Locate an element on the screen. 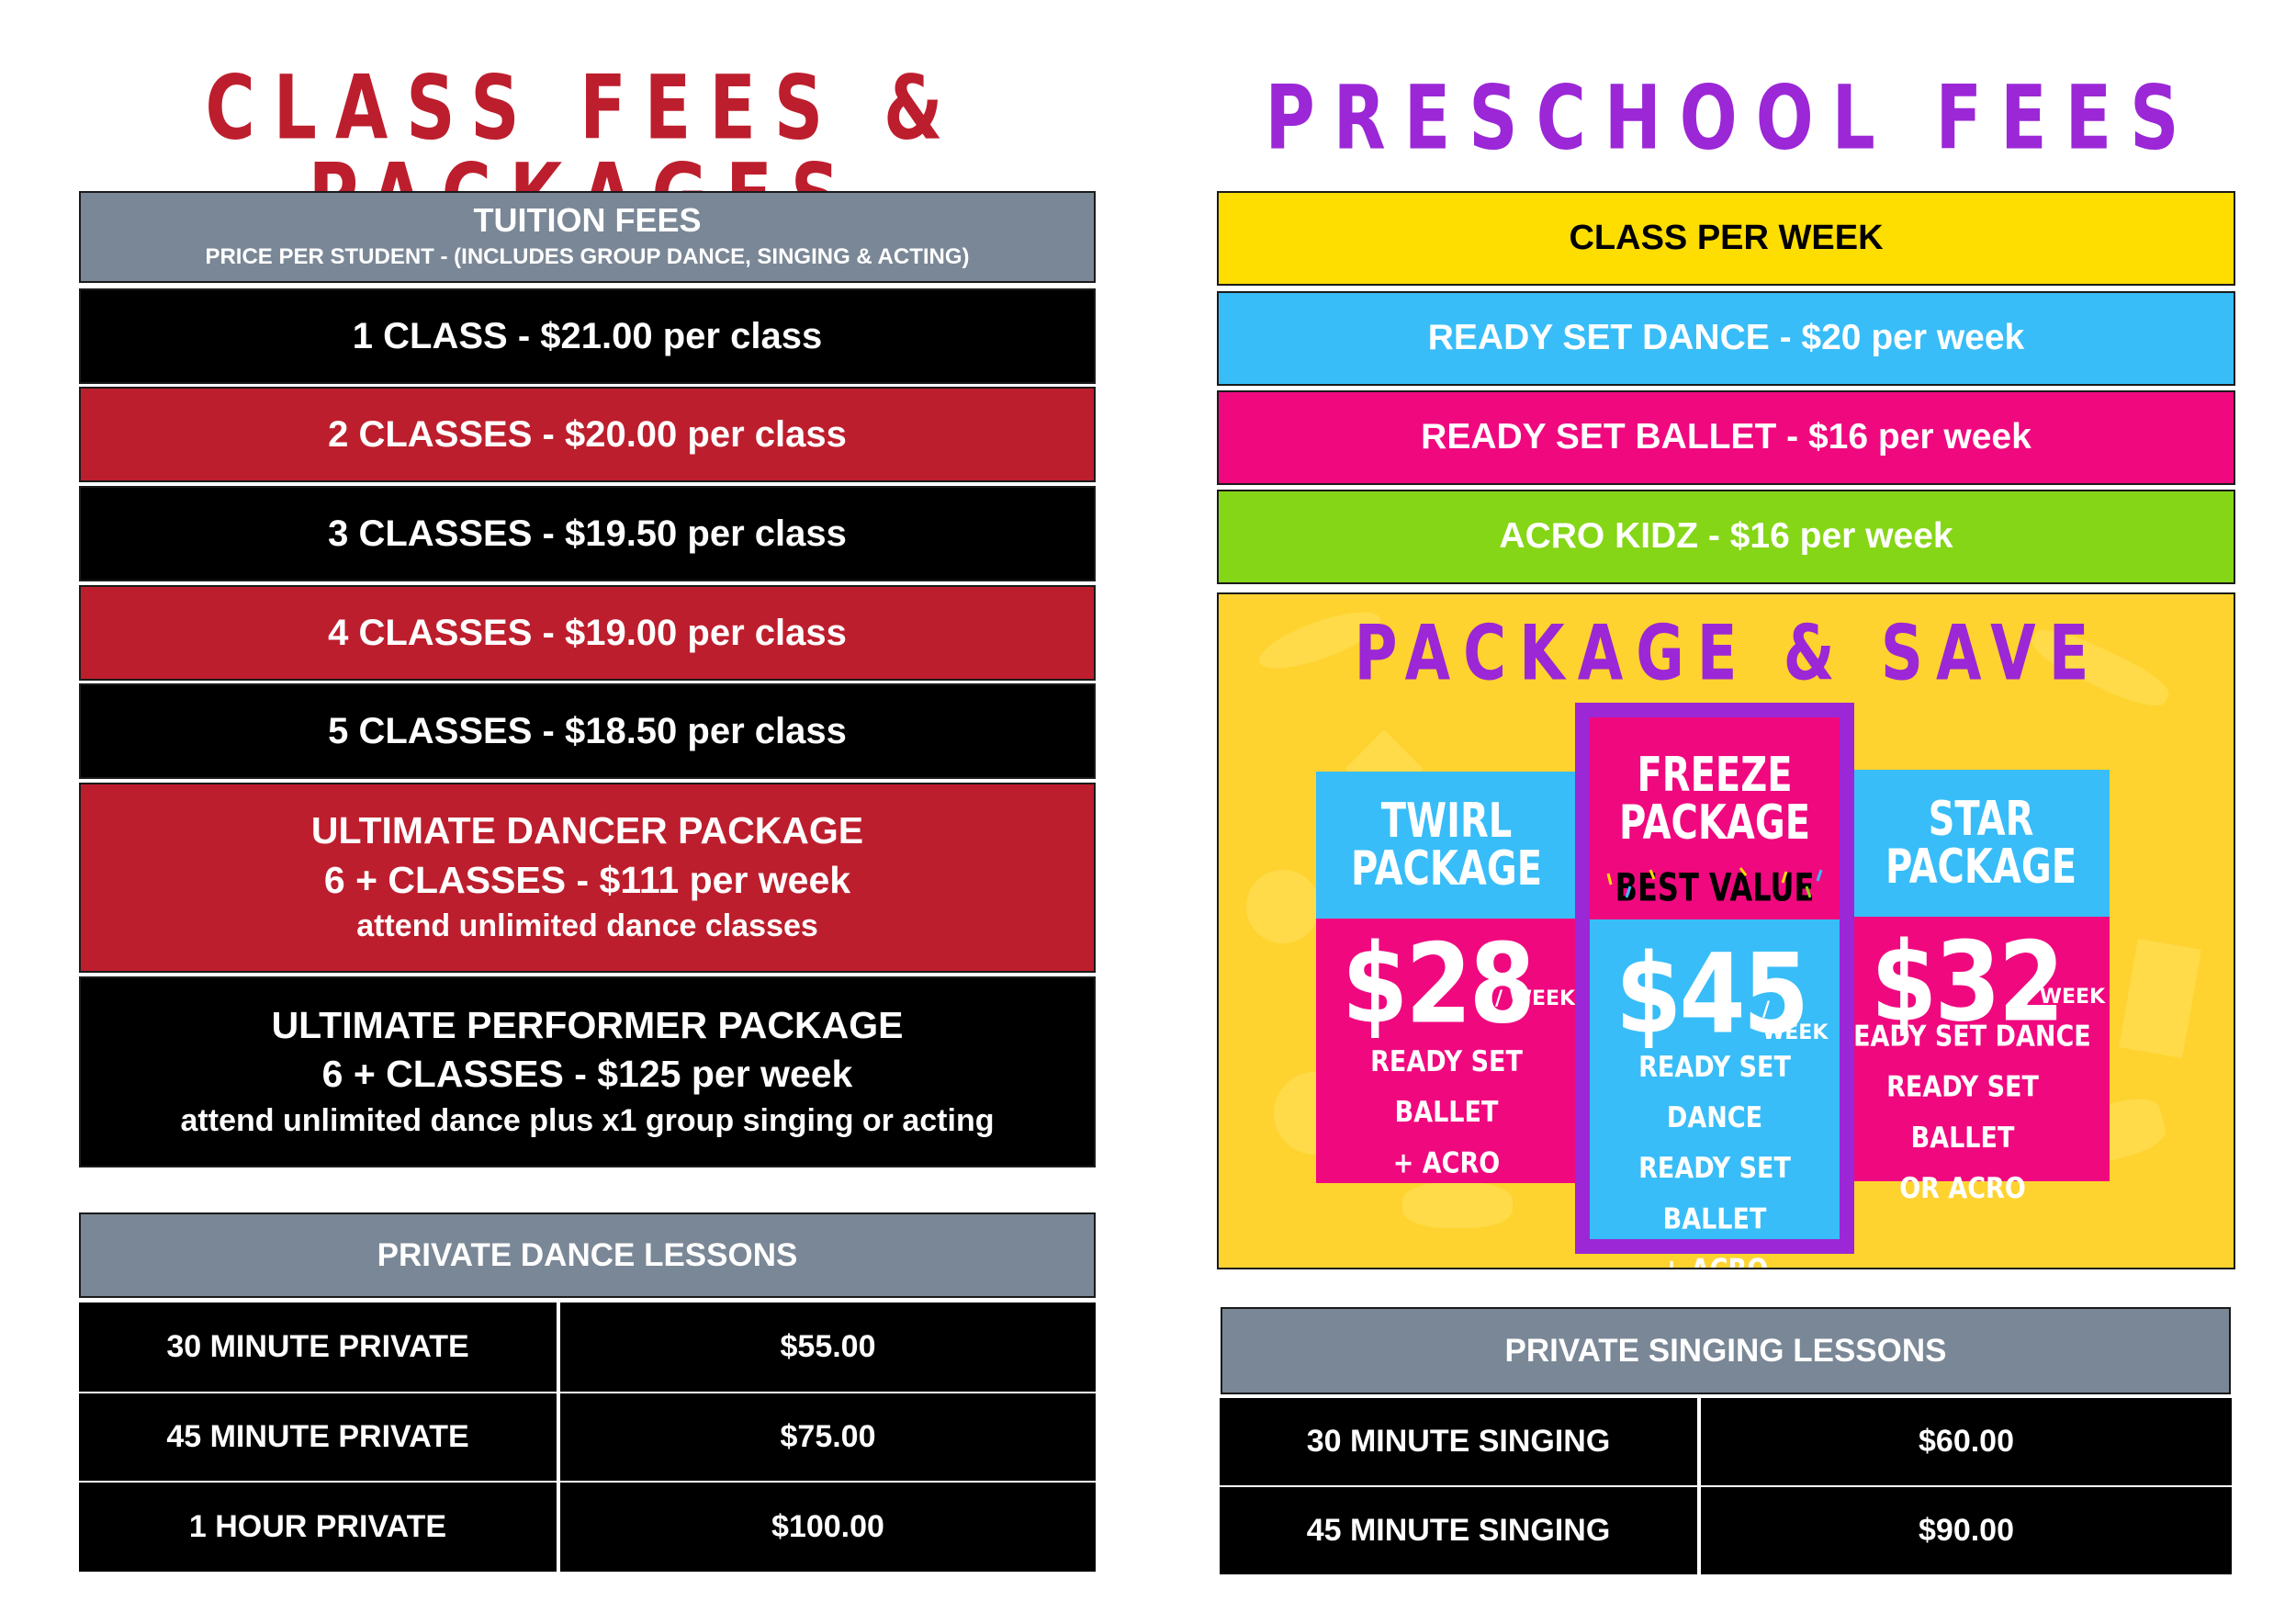 The image size is (2296, 1624). private-singing-row-2-price: $90.00 is located at coordinates (1966, 1530).